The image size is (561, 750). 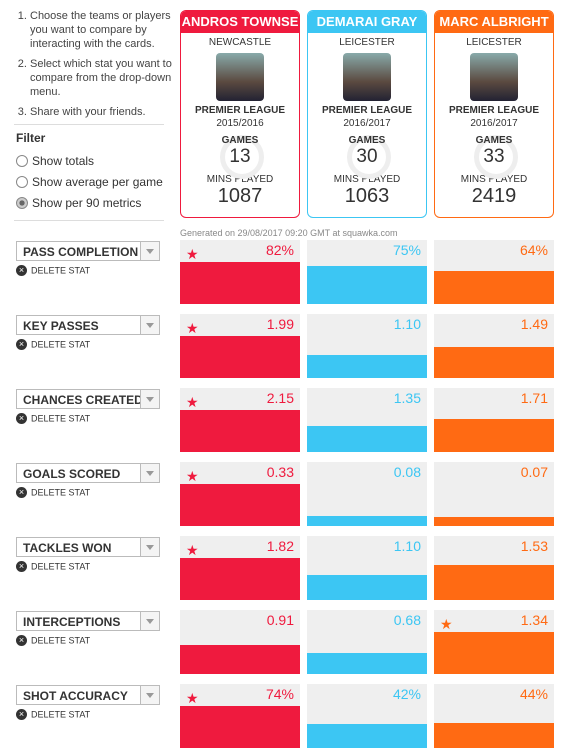 What do you see at coordinates (88, 325) in the screenshot?
I see `stat-select: KEY PASSES` at bounding box center [88, 325].